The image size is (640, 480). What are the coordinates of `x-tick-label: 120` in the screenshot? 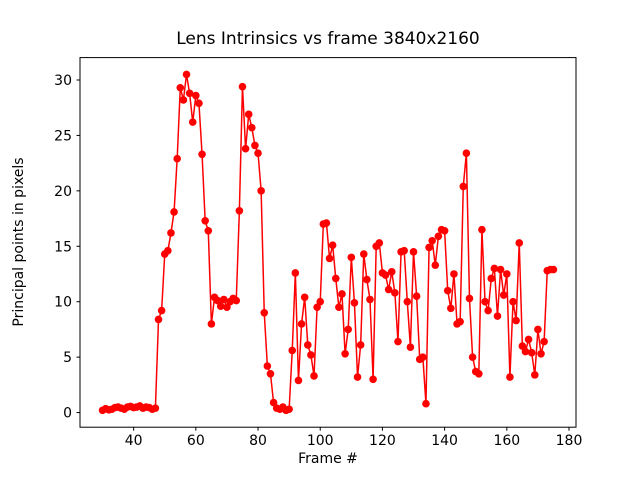 It's located at (382, 441).